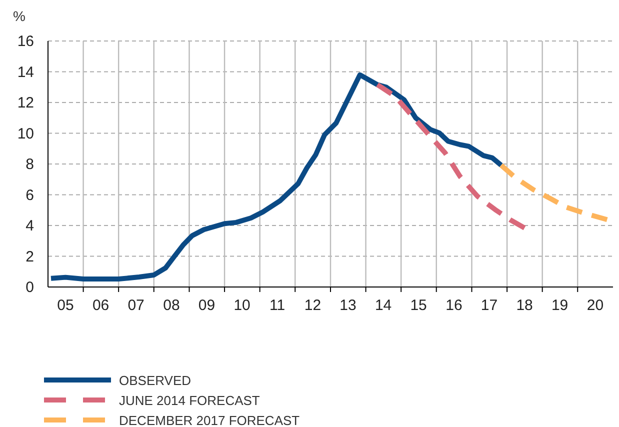  Describe the element at coordinates (30, 164) in the screenshot. I see `y-tick-label: 8` at that location.